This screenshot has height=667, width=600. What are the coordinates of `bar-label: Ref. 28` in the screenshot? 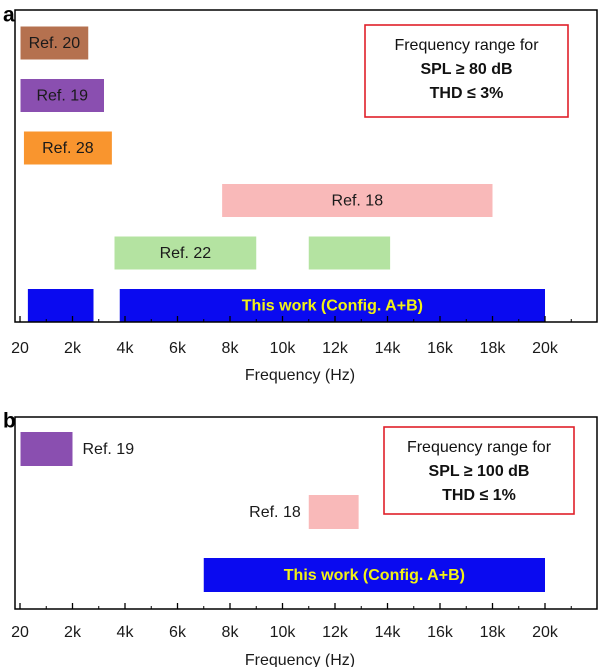 It's located at (68, 148).